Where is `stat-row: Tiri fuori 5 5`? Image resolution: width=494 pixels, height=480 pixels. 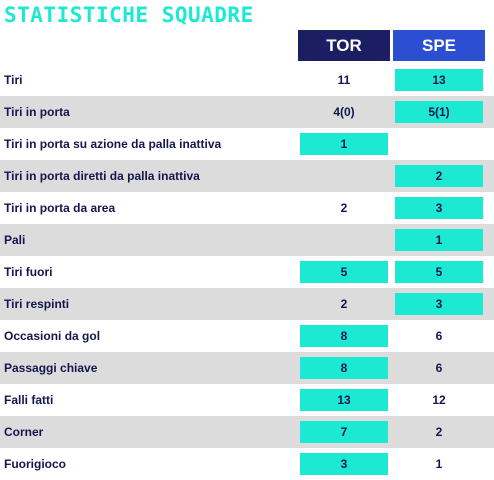
stat-row: Tiri fuori 5 5 is located at coordinates (247, 272).